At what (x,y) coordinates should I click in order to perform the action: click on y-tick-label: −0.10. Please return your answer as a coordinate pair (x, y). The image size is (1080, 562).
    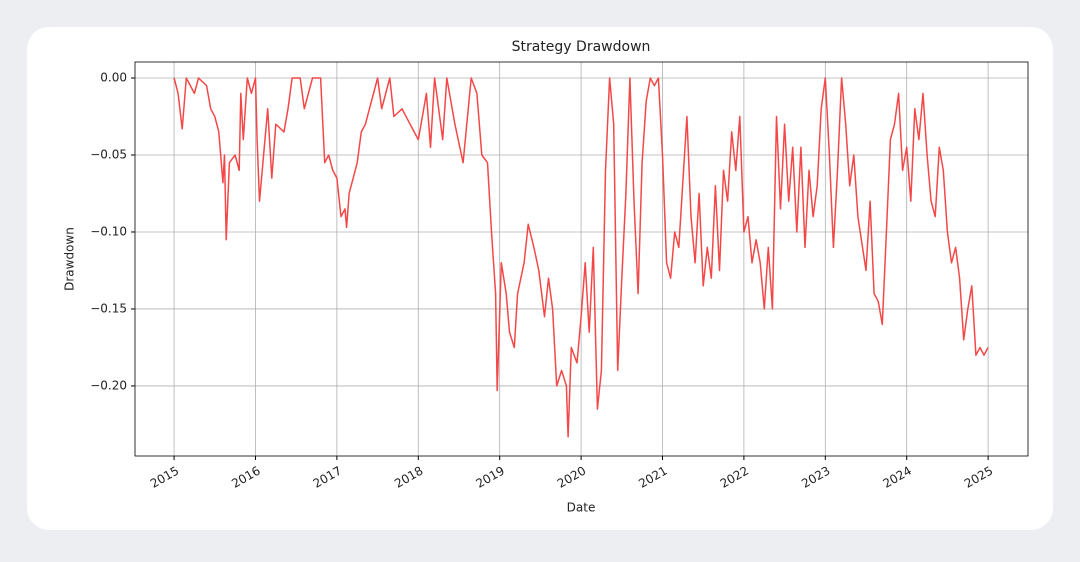
    Looking at the image, I should click on (108, 231).